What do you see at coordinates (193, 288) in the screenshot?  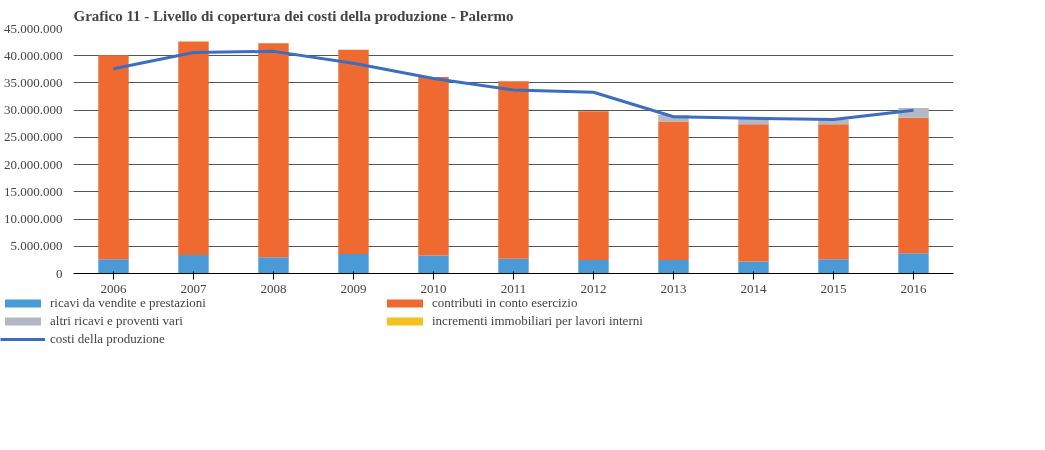 I see `x-tick-label: 2007` at bounding box center [193, 288].